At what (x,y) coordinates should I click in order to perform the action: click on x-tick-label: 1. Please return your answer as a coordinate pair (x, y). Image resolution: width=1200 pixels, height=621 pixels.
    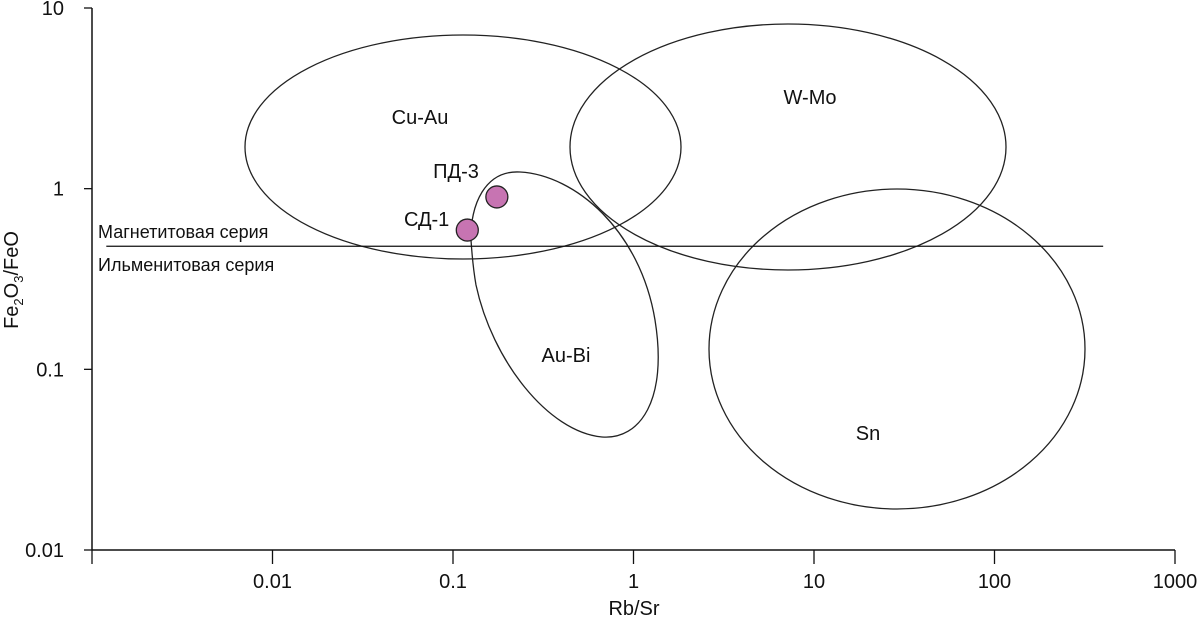
    Looking at the image, I should click on (633, 582).